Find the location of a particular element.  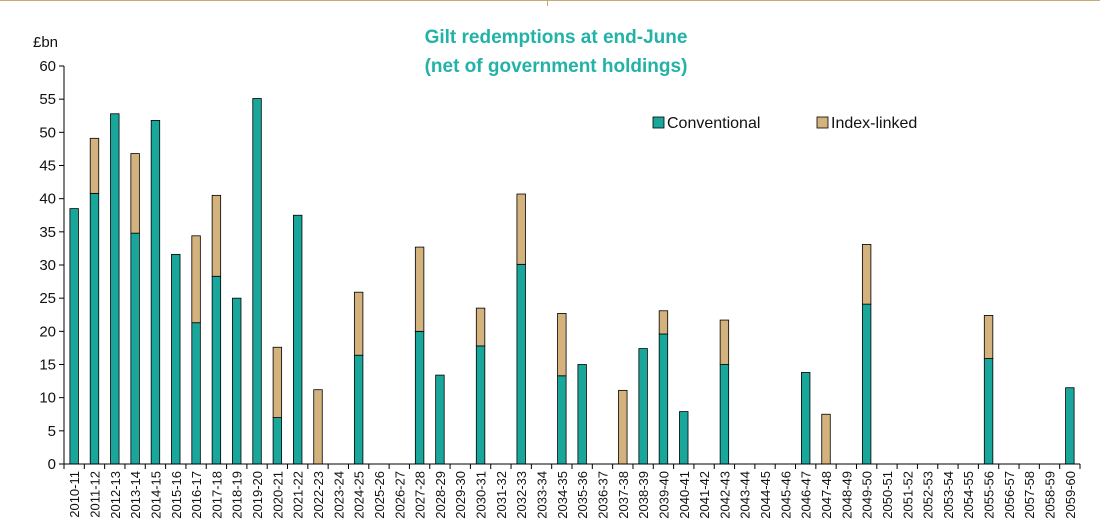

x-tick-label: 2046-47 is located at coordinates (806, 495).